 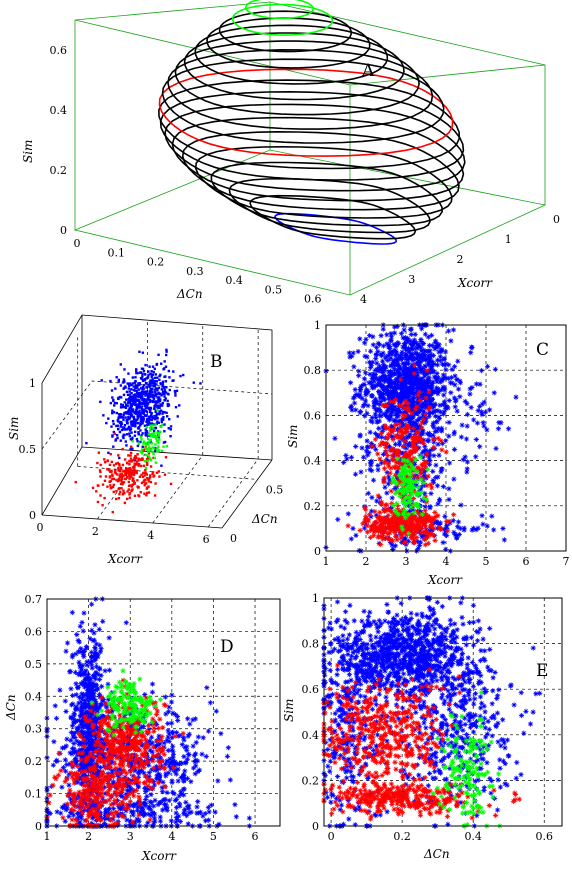 What do you see at coordinates (446, 561) in the screenshot?
I see `x-tick-label: 4` at bounding box center [446, 561].